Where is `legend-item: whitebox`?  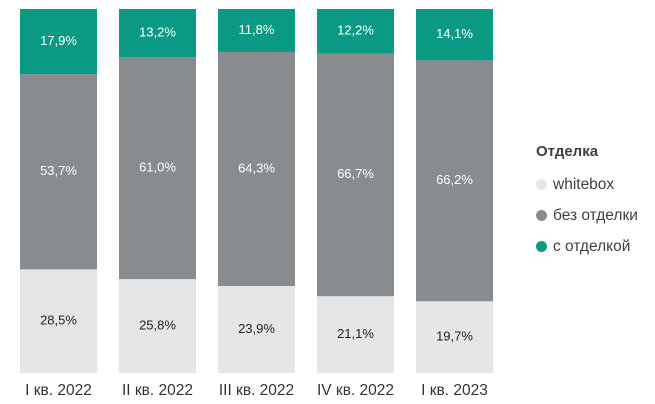 legend-item: whitebox is located at coordinates (587, 184).